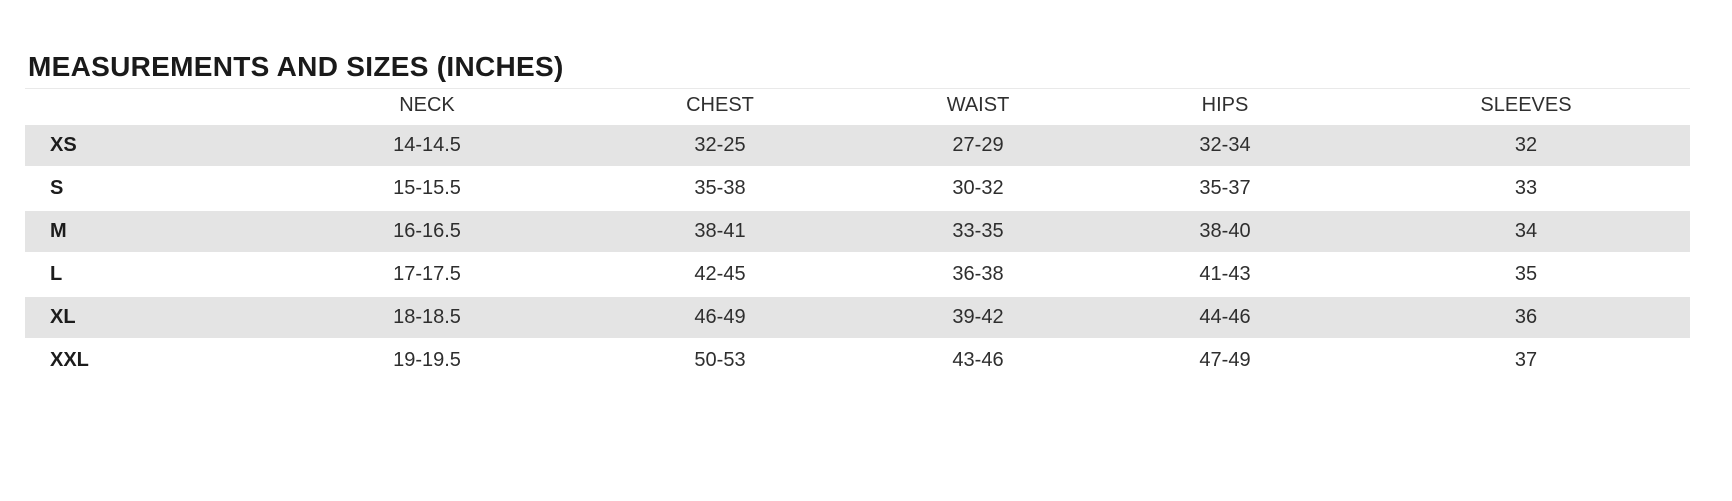  I want to click on table-row-m: M 16-16.5 38-41 33-35 38-40 34, so click(857, 232).